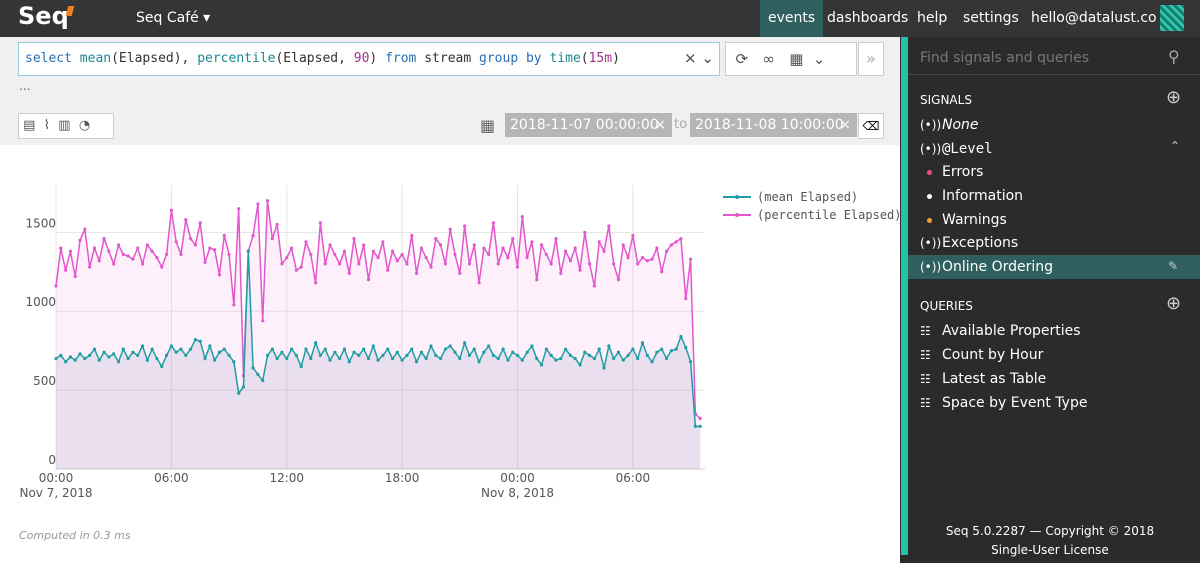 This screenshot has width=1200, height=563. I want to click on edit: ✎, so click(1173, 266).